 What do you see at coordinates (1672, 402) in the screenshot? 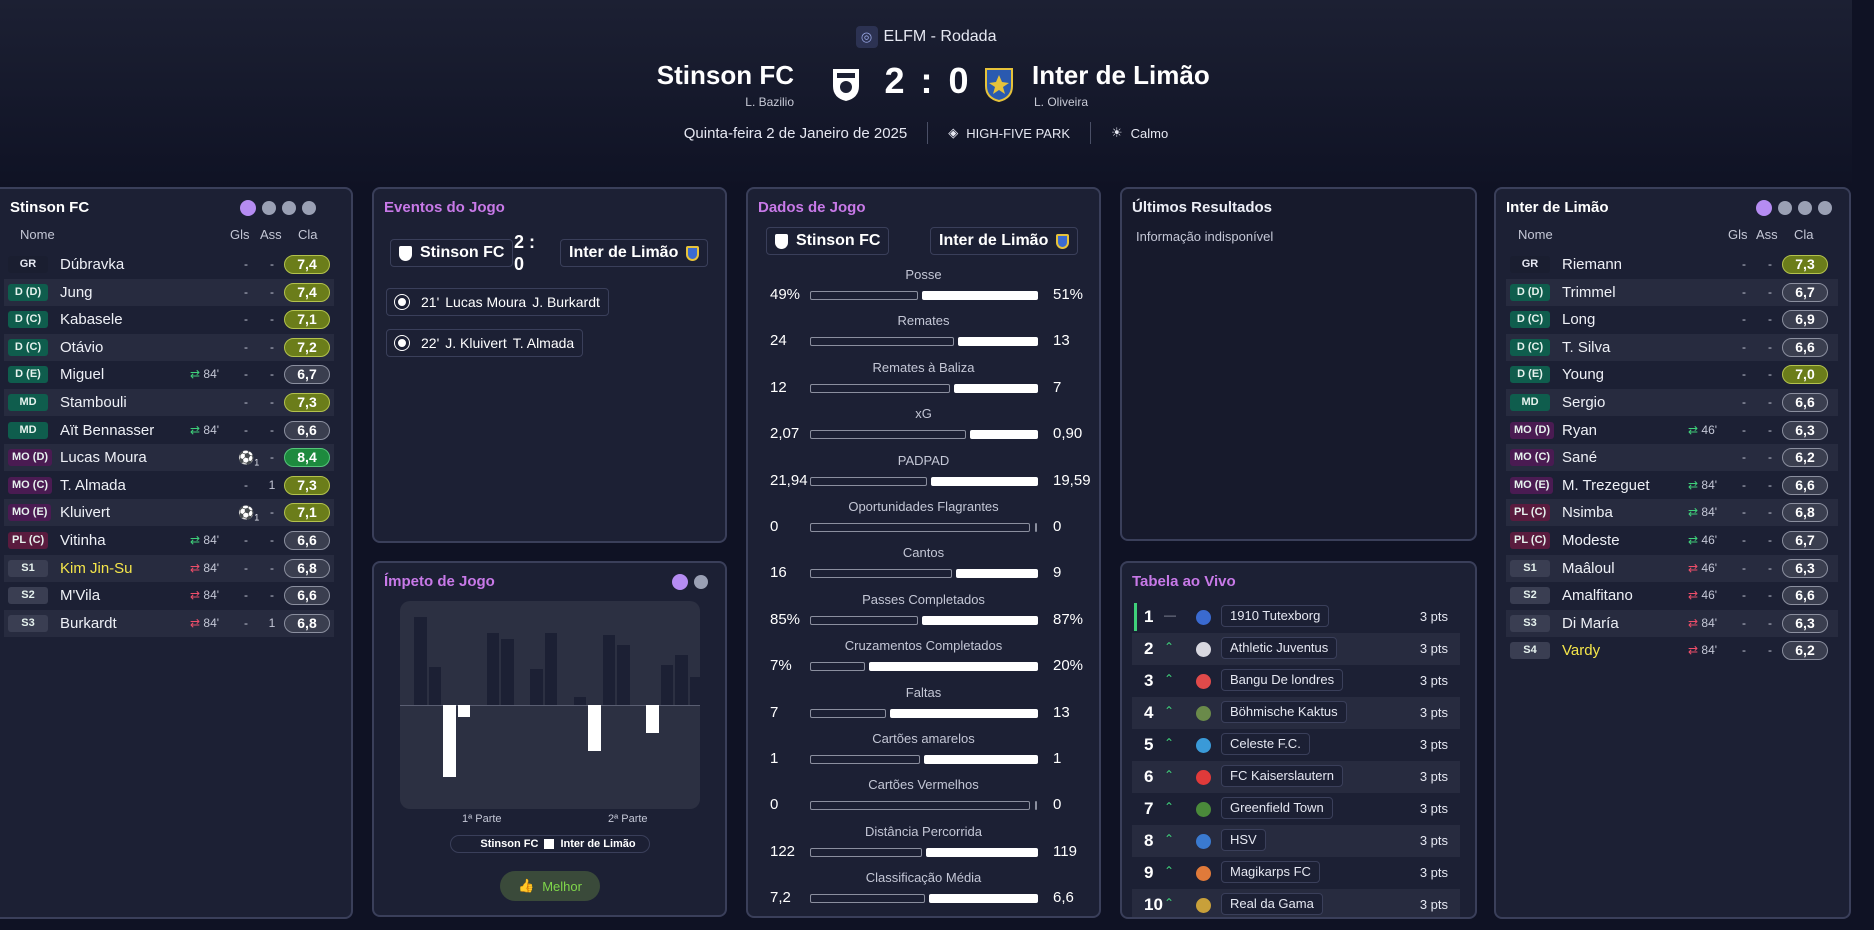
I see `player-row: MD Sergio - -6,6` at bounding box center [1672, 402].